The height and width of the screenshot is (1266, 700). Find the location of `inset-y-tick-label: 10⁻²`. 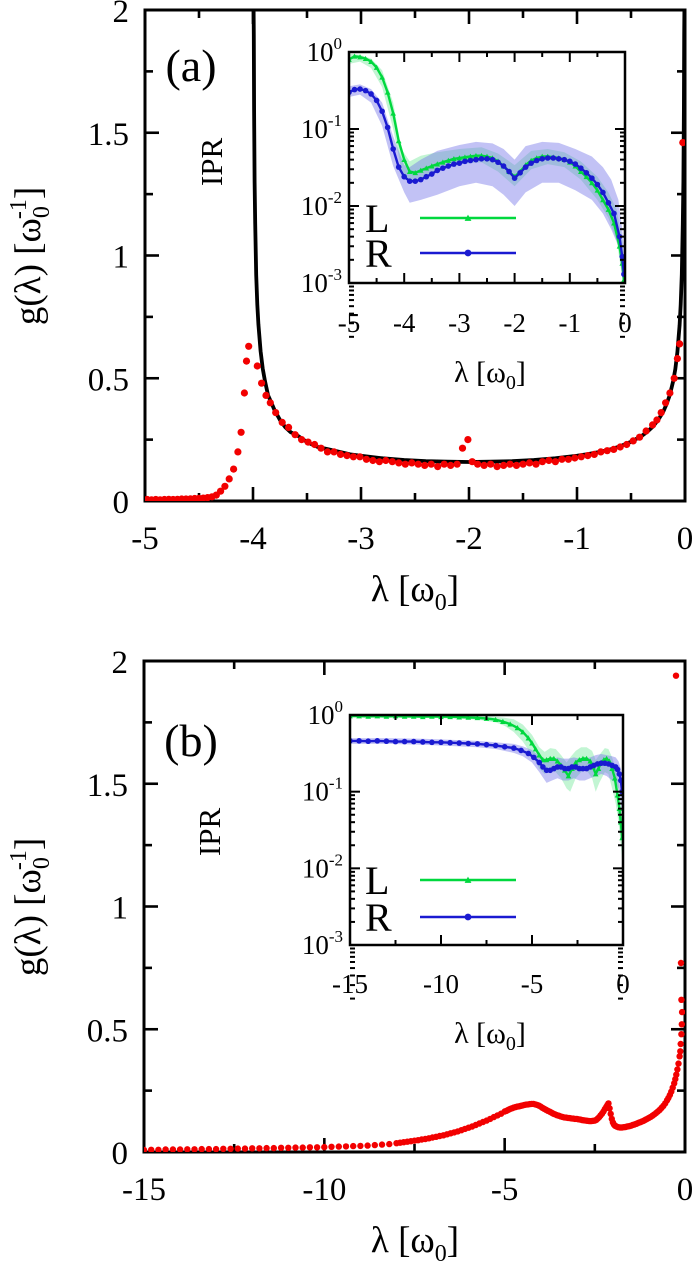

inset-y-tick-label: 10⁻² is located at coordinates (321, 204).